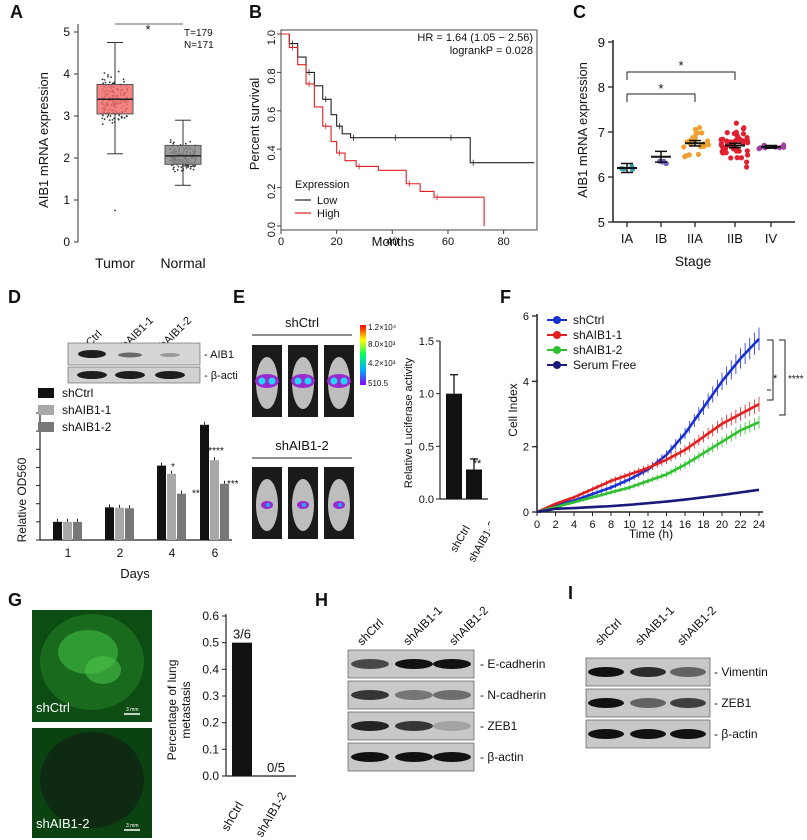  What do you see at coordinates (382, 327) in the screenshot?
I see `panel-e-scale-1: 1.2×10⁴` at bounding box center [382, 327].